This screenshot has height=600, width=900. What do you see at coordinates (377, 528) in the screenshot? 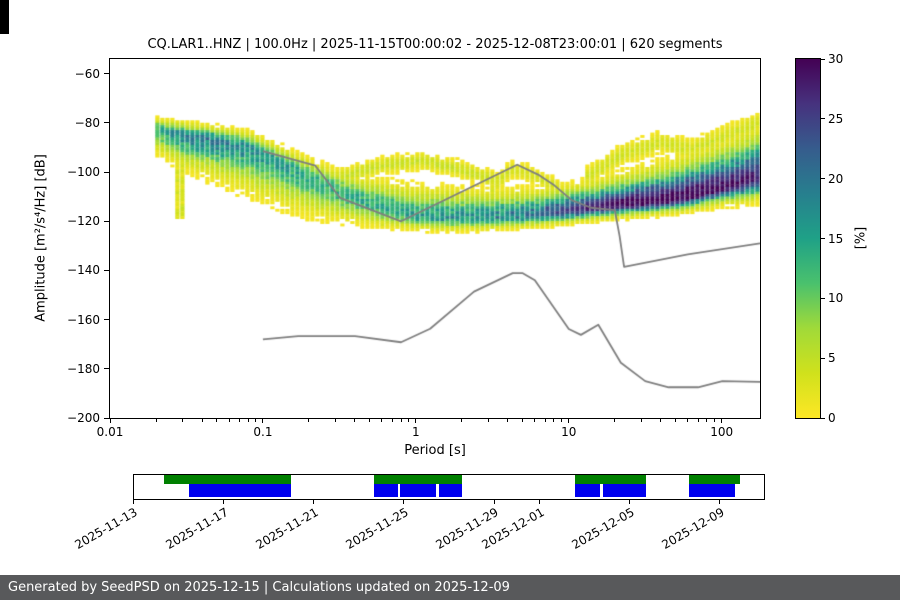
I see `timeline-date-label: 2025-11-25` at bounding box center [377, 528].